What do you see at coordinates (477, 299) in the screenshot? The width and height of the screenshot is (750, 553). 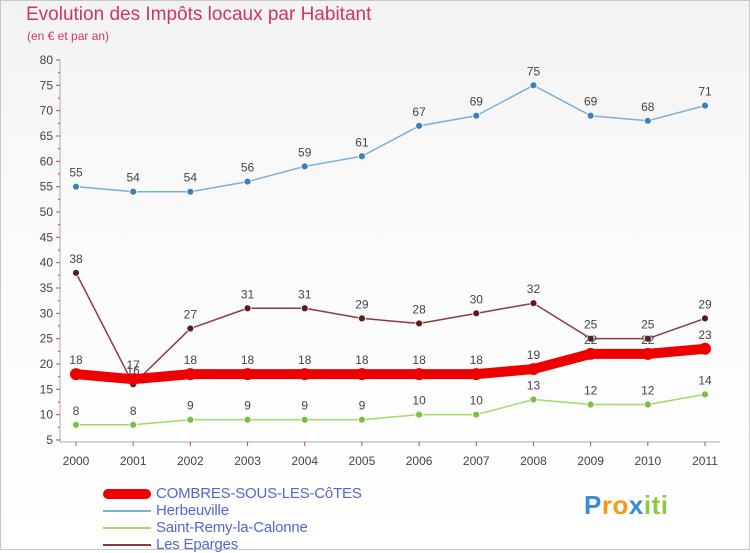 I see `data-label: 30` at bounding box center [477, 299].